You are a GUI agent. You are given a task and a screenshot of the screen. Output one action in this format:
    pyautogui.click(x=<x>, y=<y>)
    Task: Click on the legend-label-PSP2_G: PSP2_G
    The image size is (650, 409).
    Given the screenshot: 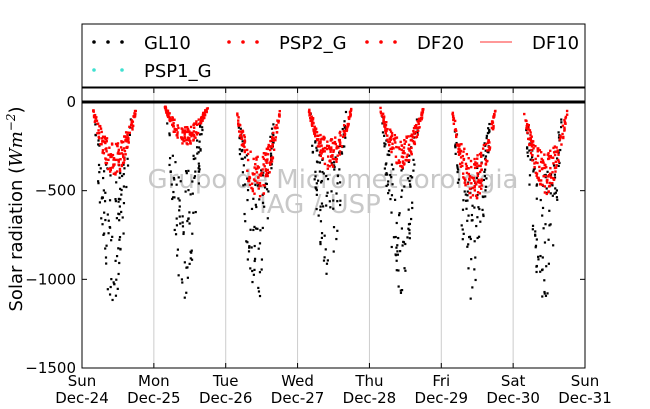 What is the action you would take?
    pyautogui.click(x=313, y=43)
    